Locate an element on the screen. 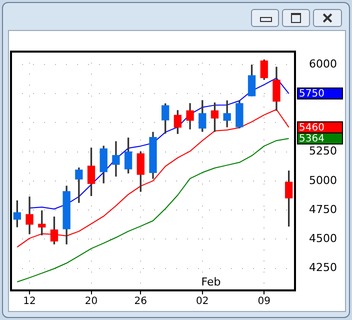 This screenshot has height=320, width=352. x-tick-label: 09 is located at coordinates (264, 301).